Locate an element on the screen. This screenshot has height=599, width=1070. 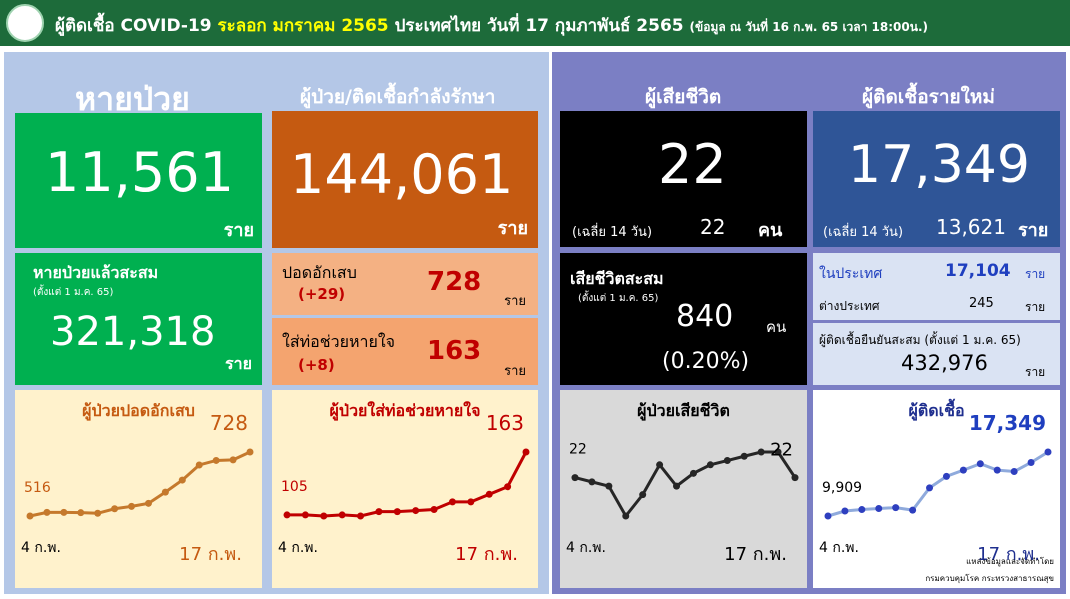
data-label: 22 is located at coordinates (781, 450).